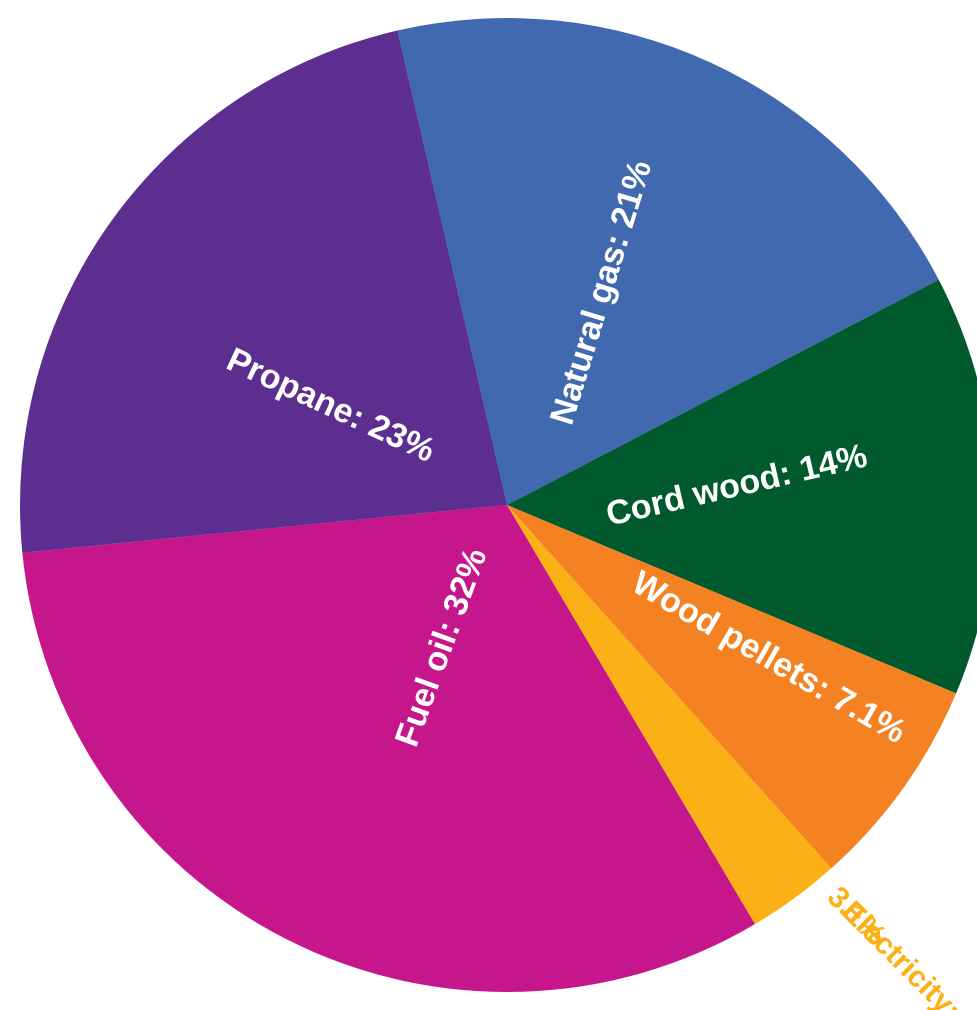  Describe the element at coordinates (894, 945) in the screenshot. I see `slice-label-electricity: Electricity: 3.1%` at that location.